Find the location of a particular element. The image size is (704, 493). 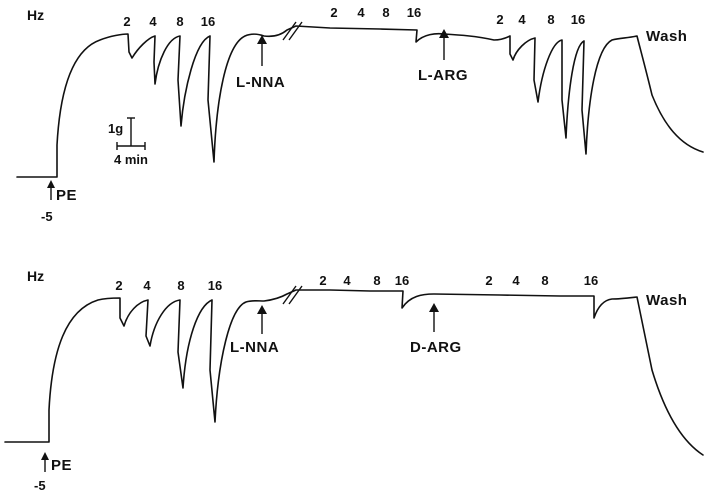

bottom-drug-1-label: L-NNA is located at coordinates (254, 347).